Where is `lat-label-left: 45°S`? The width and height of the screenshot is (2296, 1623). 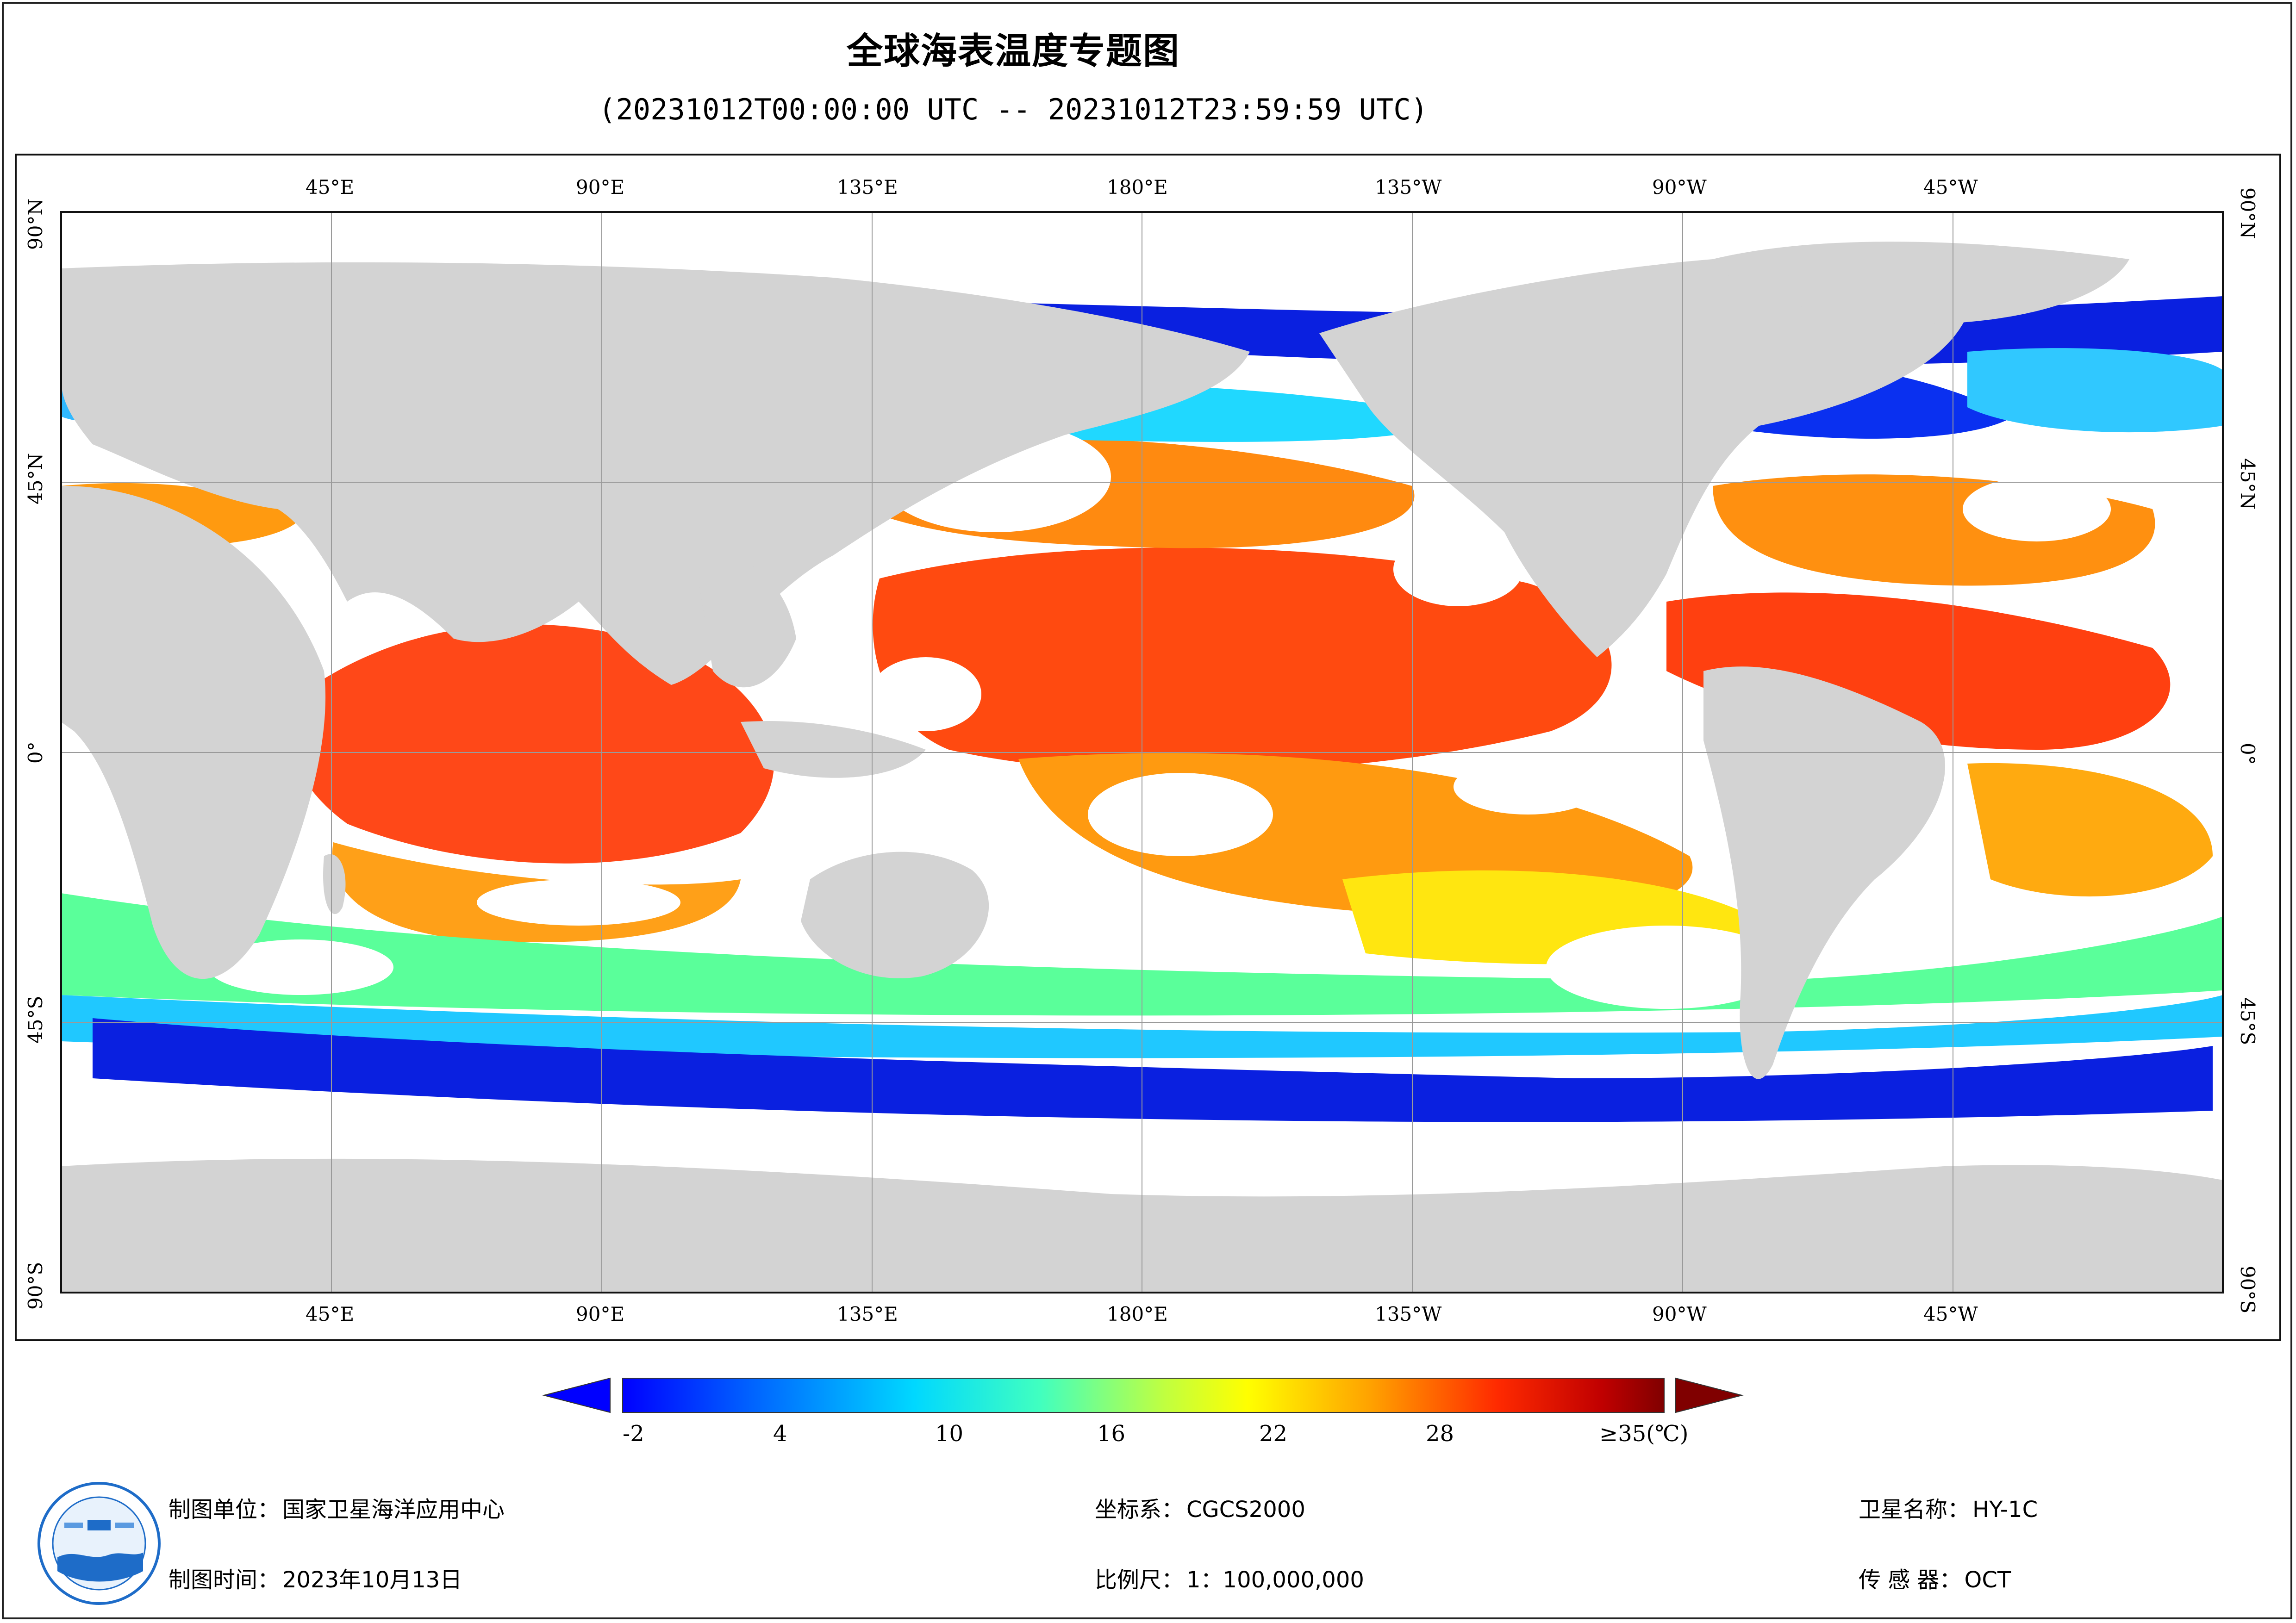 lat-label-left: 45°S is located at coordinates (35, 1020).